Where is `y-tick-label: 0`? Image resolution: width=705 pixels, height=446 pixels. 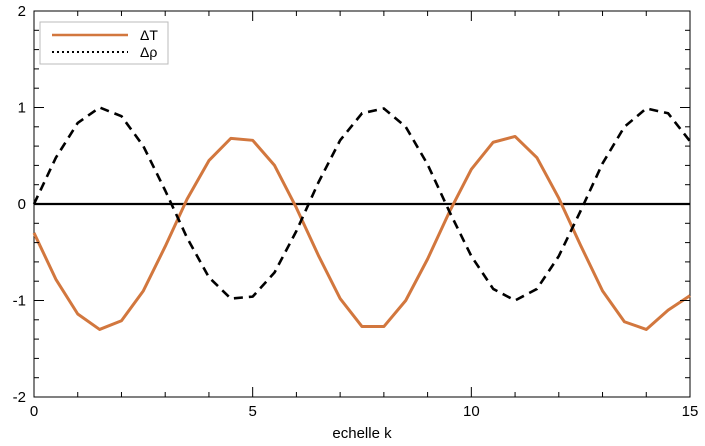 y-tick-label: 0 is located at coordinates (22, 204).